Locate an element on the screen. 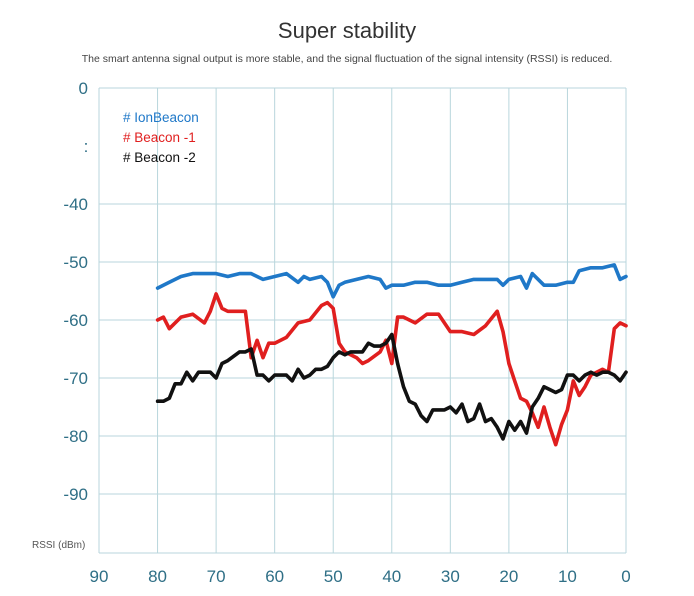  y-tick-label: 0 is located at coordinates (83, 88).